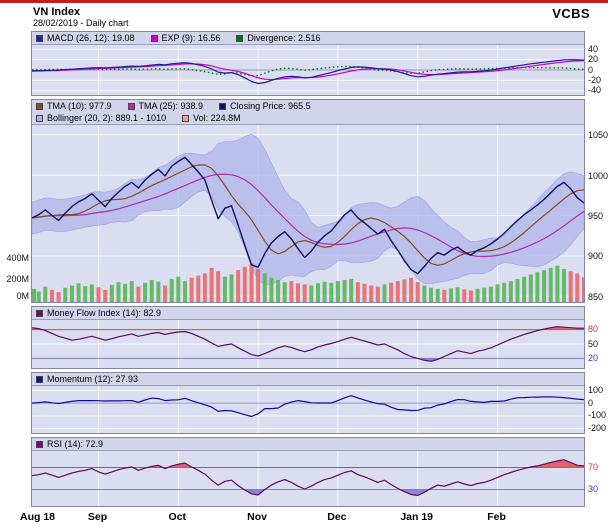 The width and height of the screenshot is (608, 531). I want to click on momentum-y-axis: 100 0 -100 -200, so click(596, 403).